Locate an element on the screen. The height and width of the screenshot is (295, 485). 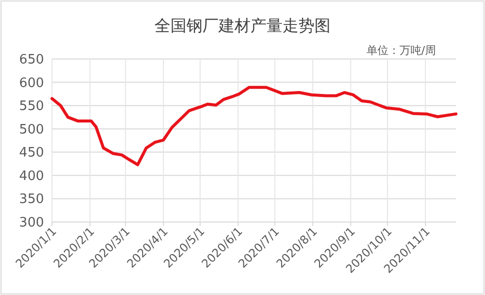
chart-title: 全国钢厂建材产量走势图 is located at coordinates (242, 25).